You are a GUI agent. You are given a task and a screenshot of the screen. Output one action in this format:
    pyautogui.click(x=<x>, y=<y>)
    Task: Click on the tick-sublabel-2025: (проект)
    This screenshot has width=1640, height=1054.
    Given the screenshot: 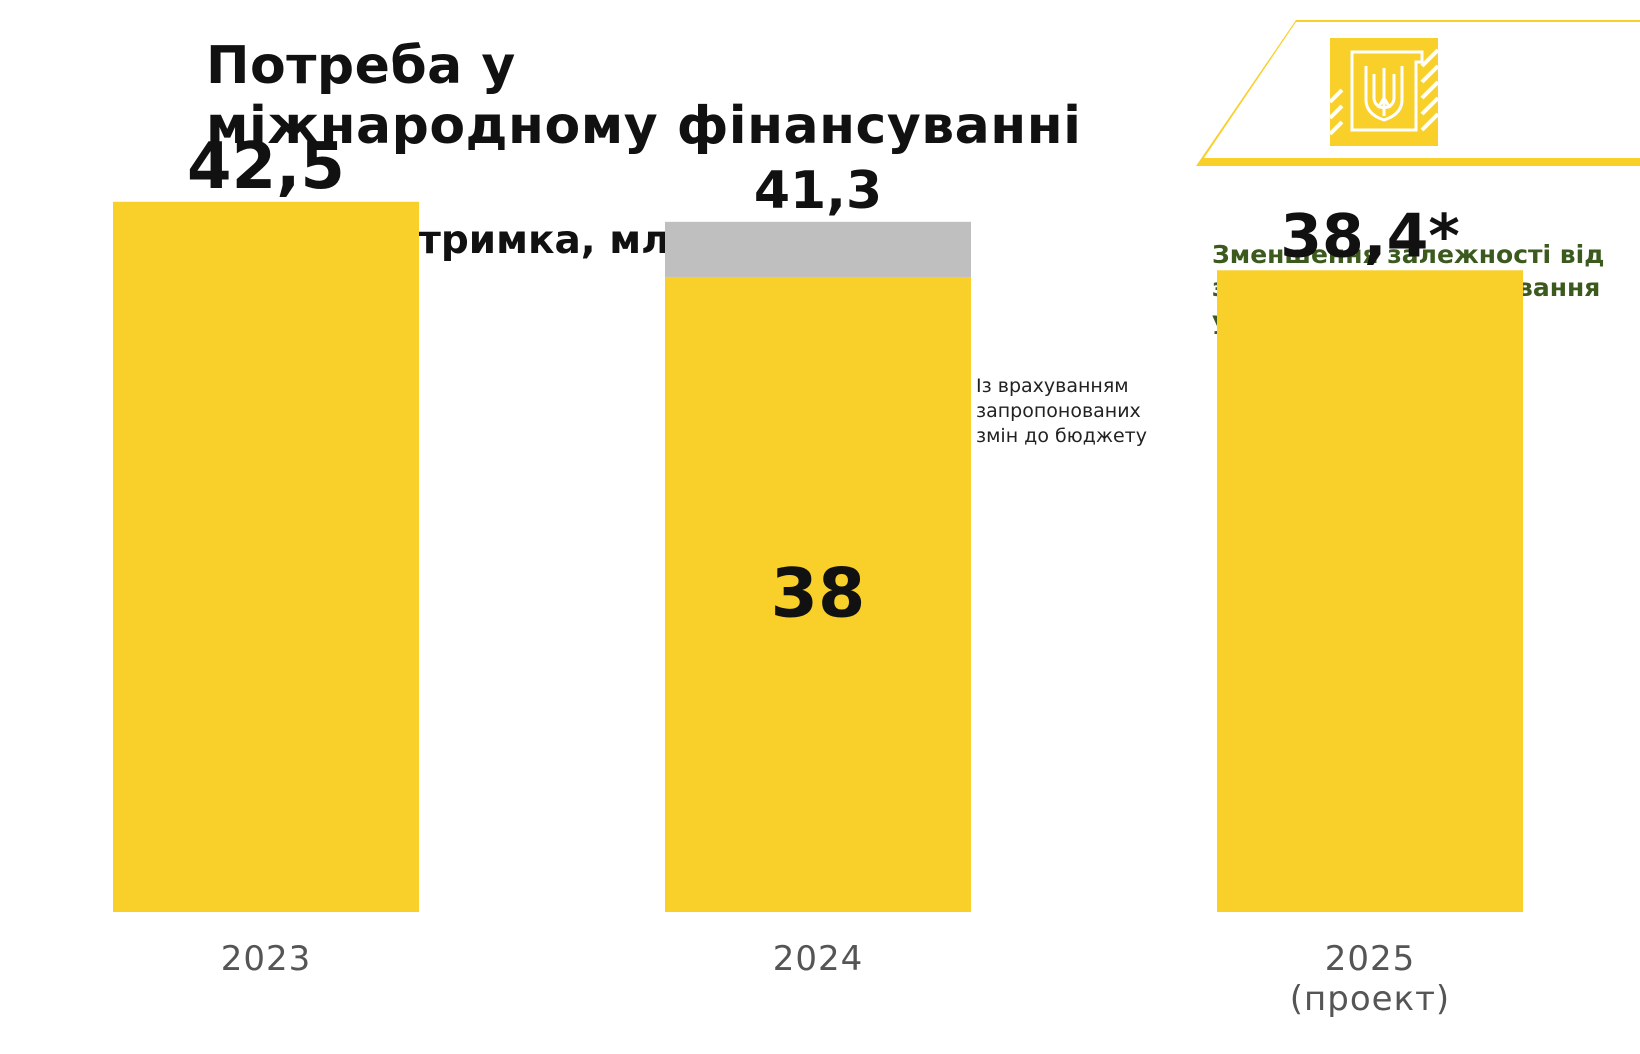 What is the action you would take?
    pyautogui.click(x=1370, y=999)
    